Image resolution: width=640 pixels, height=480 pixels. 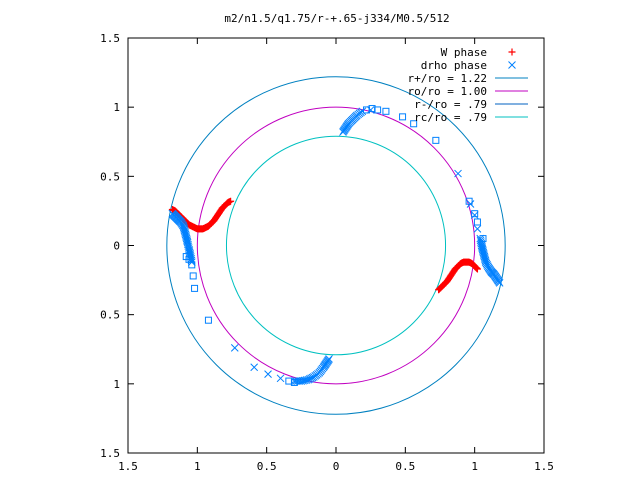 What do you see at coordinates (474, 466) in the screenshot?
I see `x-tick-label-5: 1` at bounding box center [474, 466].